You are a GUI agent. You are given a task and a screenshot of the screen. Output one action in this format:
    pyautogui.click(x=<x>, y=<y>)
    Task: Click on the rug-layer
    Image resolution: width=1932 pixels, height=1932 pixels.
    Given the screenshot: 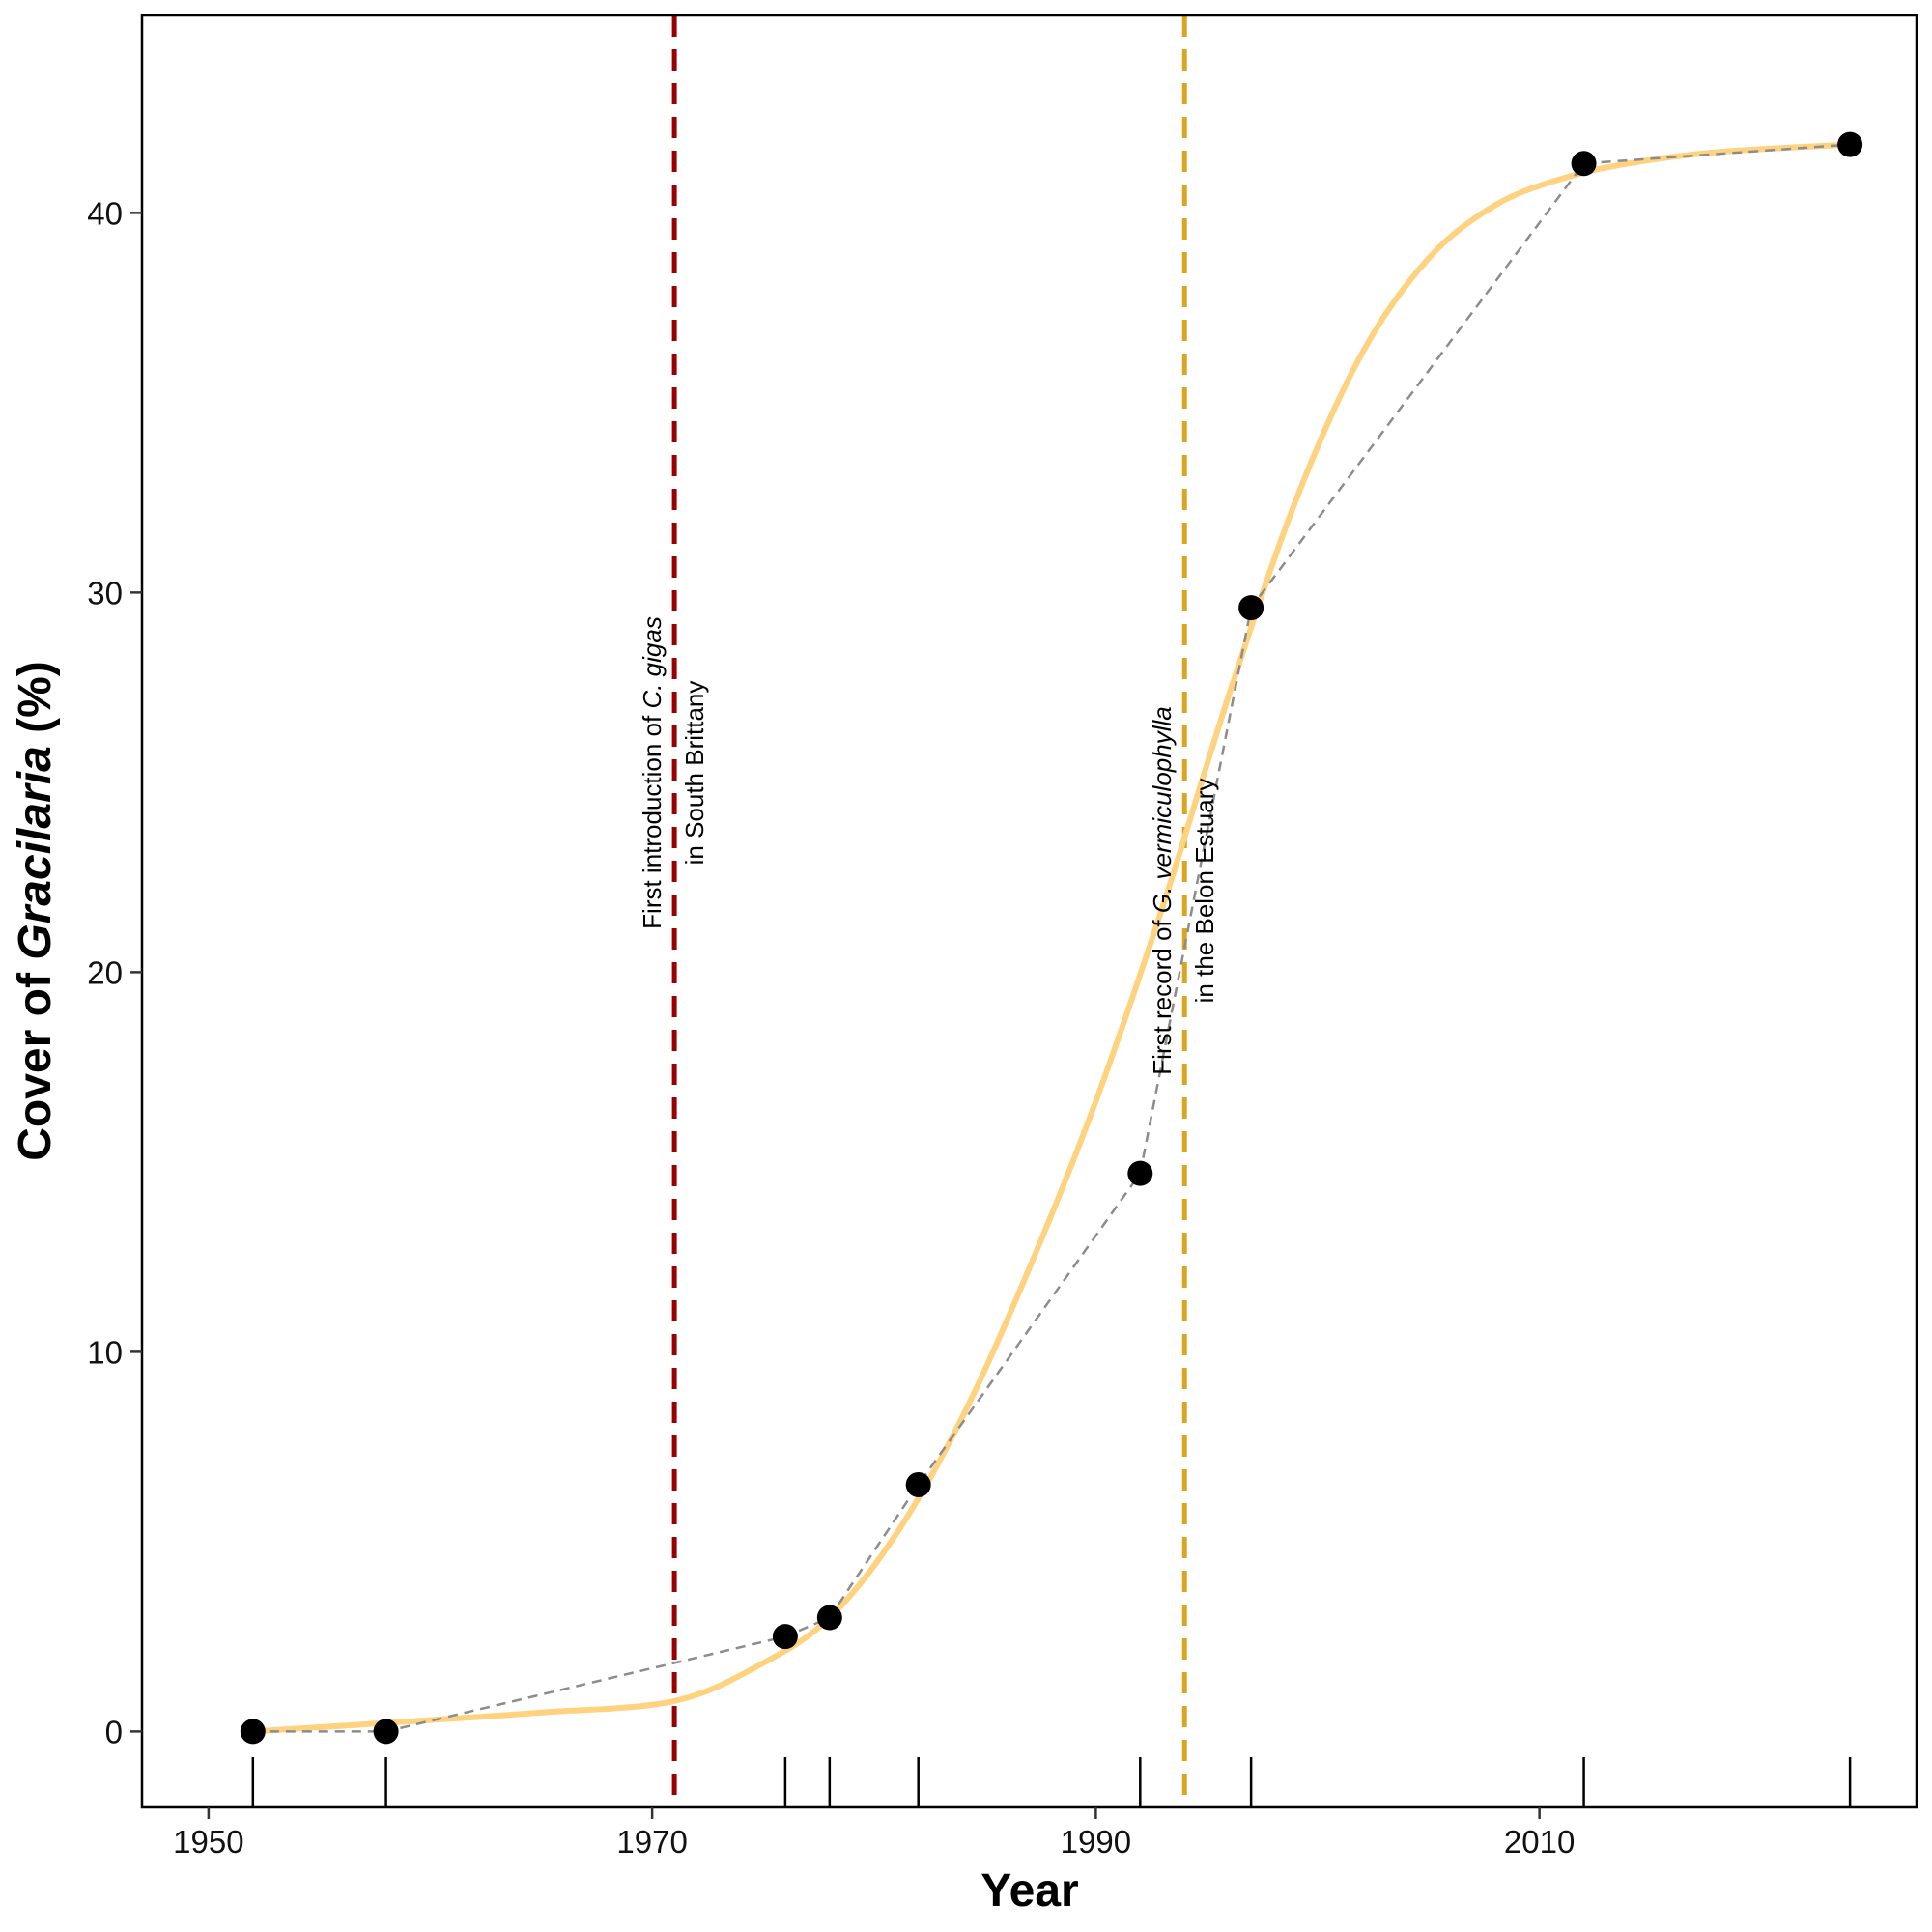 What is the action you would take?
    pyautogui.click(x=1051, y=1782)
    